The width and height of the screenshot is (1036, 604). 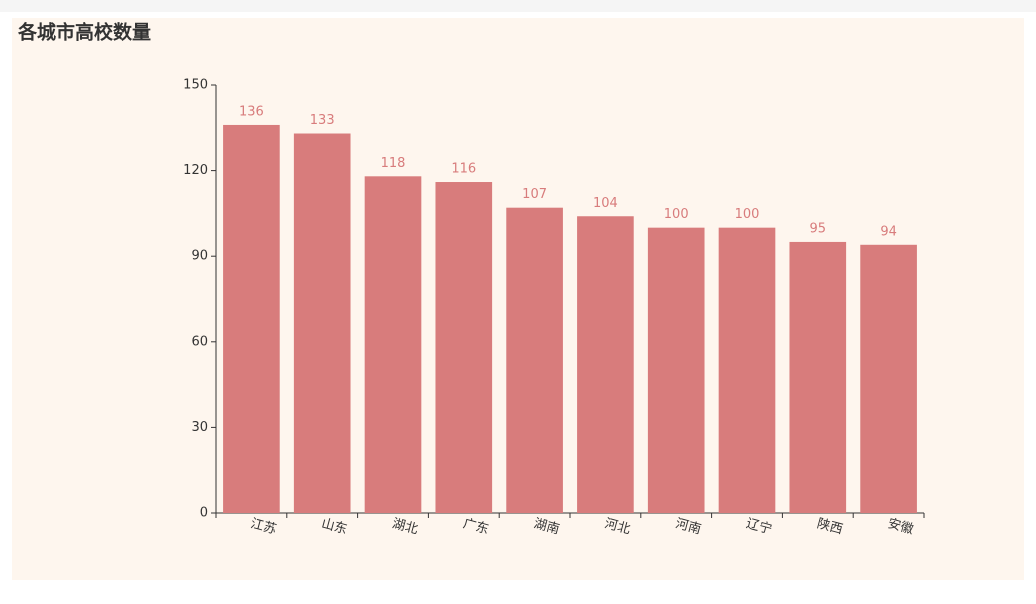 I want to click on x-tick-label: 辽宁, so click(x=758, y=526).